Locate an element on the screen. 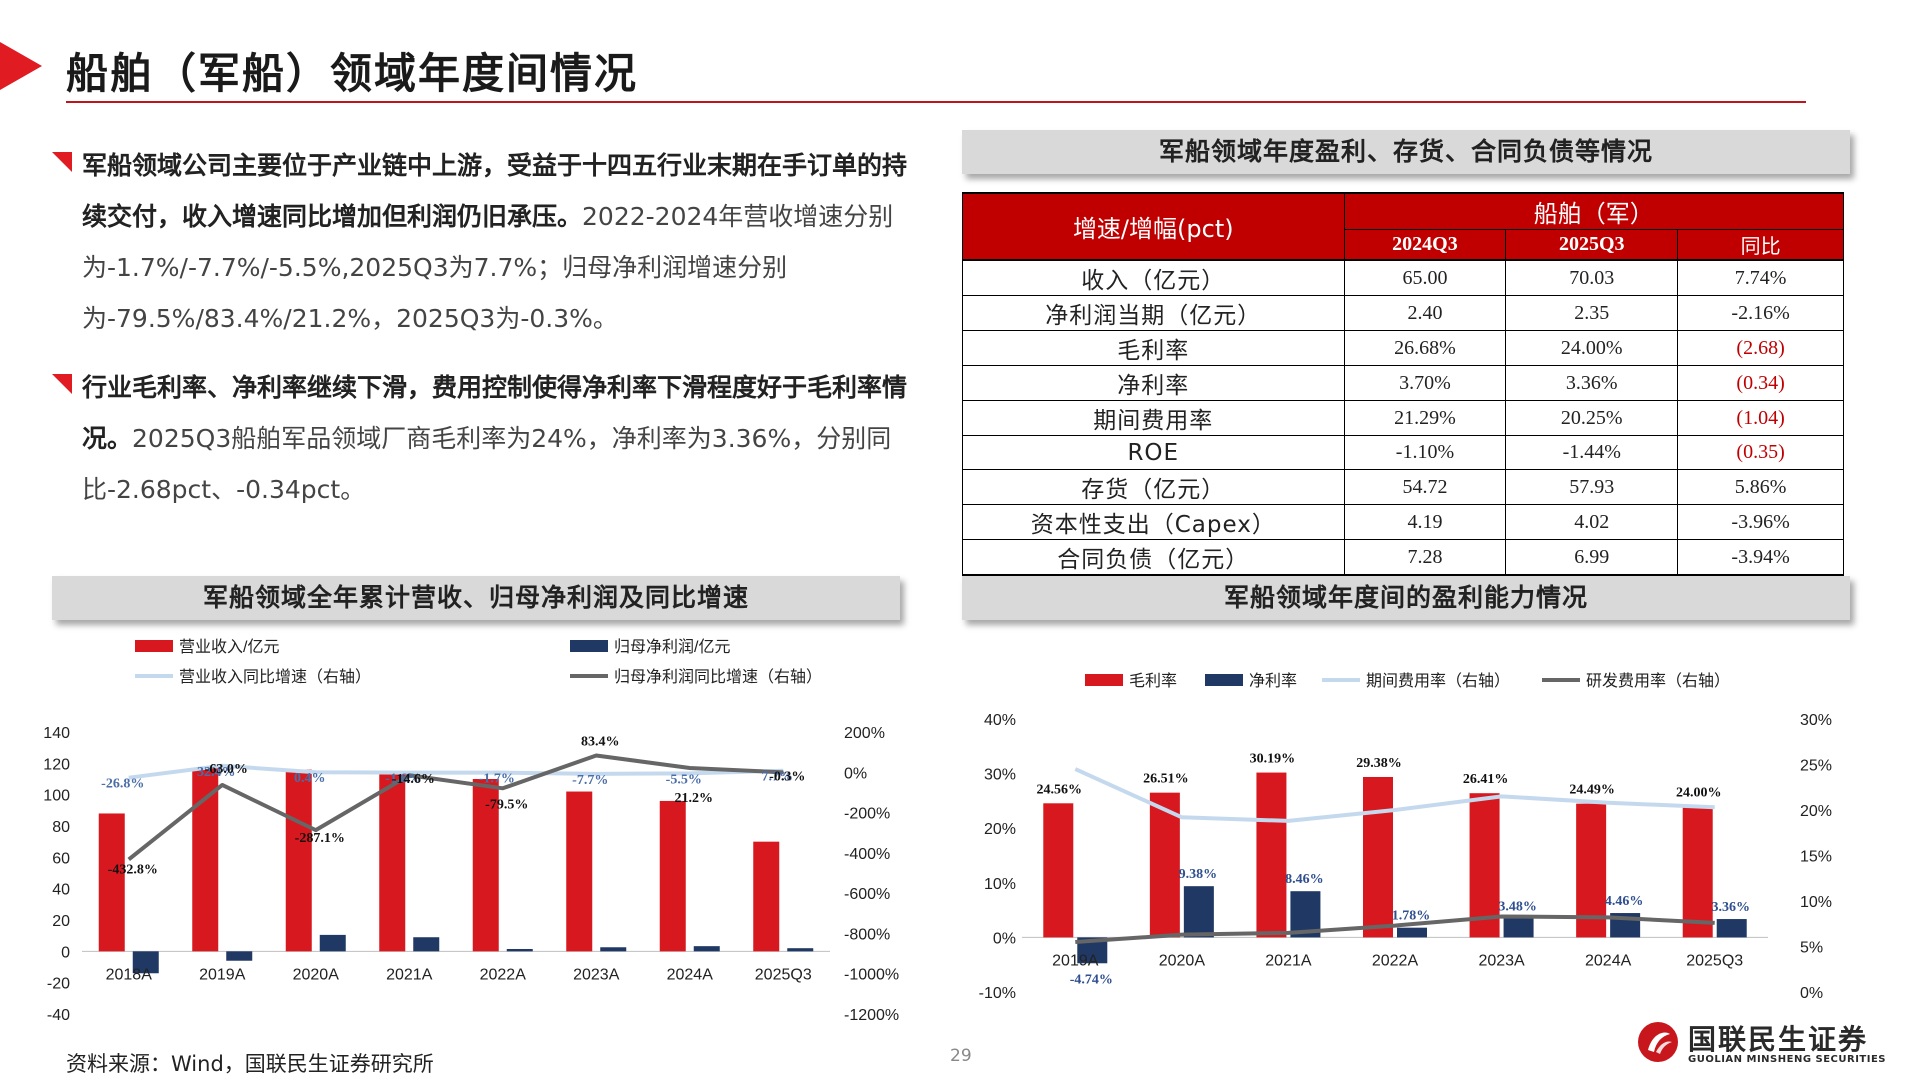  y-tick-label: 0 is located at coordinates (65, 952).